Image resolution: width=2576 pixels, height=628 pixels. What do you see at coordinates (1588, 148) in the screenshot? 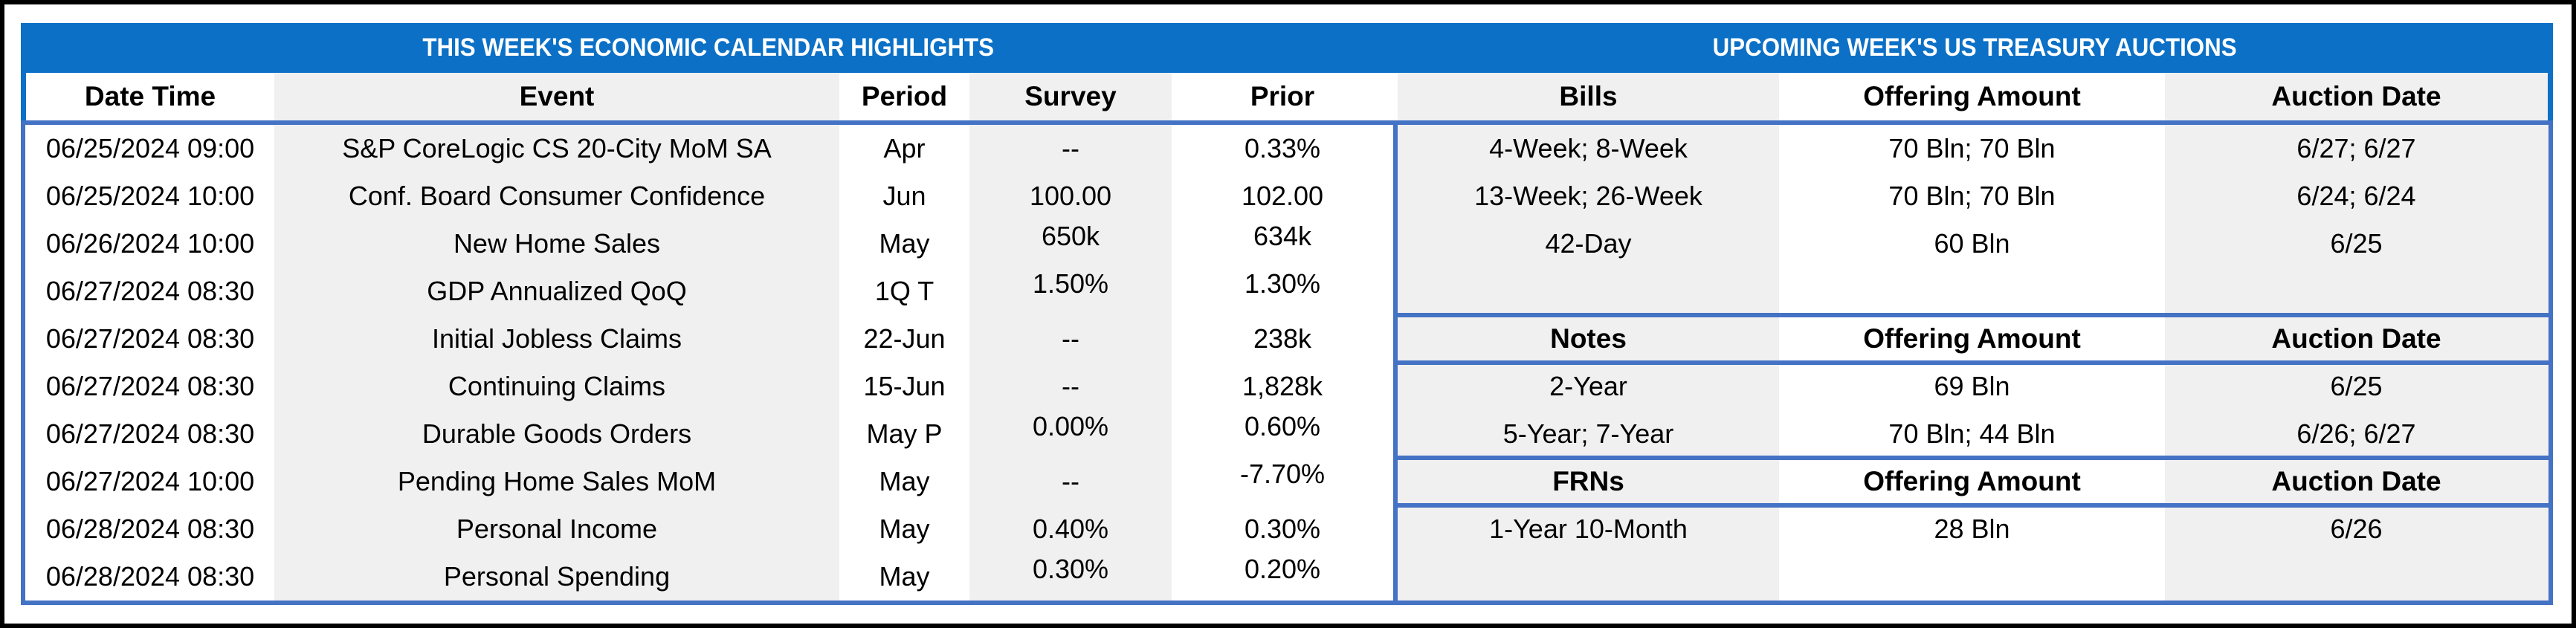
I see `cell-security: 4-Week; 8-Week` at bounding box center [1588, 148].